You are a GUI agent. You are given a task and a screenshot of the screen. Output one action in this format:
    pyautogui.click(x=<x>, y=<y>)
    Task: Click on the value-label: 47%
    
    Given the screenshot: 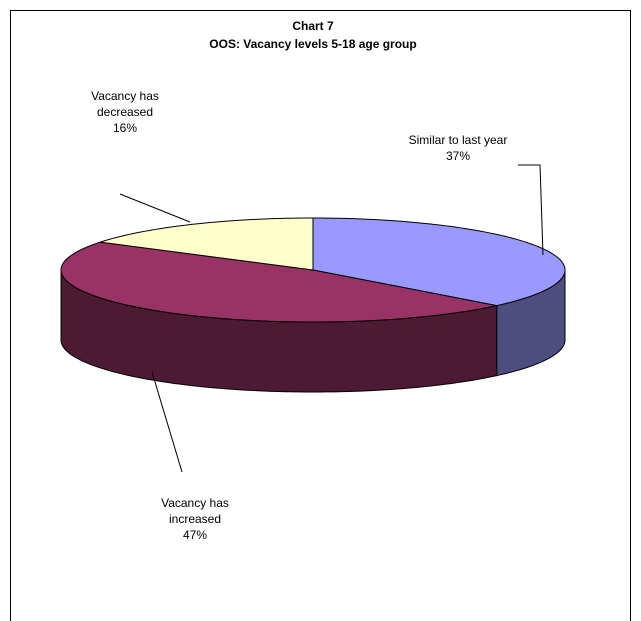 What is the action you would take?
    pyautogui.click(x=195, y=535)
    